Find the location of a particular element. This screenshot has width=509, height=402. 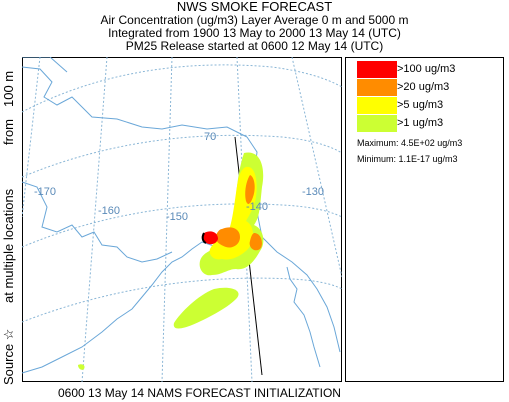

legend-item-100: >100 ug/m3 is located at coordinates (427, 69).